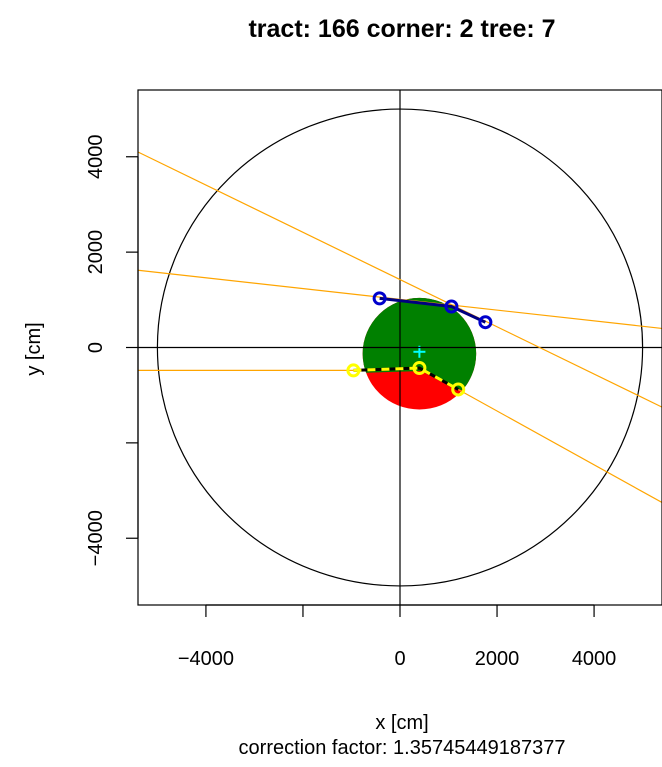  Describe the element at coordinates (96, 252) in the screenshot. I see `y-tick-label-3: 2000` at that location.